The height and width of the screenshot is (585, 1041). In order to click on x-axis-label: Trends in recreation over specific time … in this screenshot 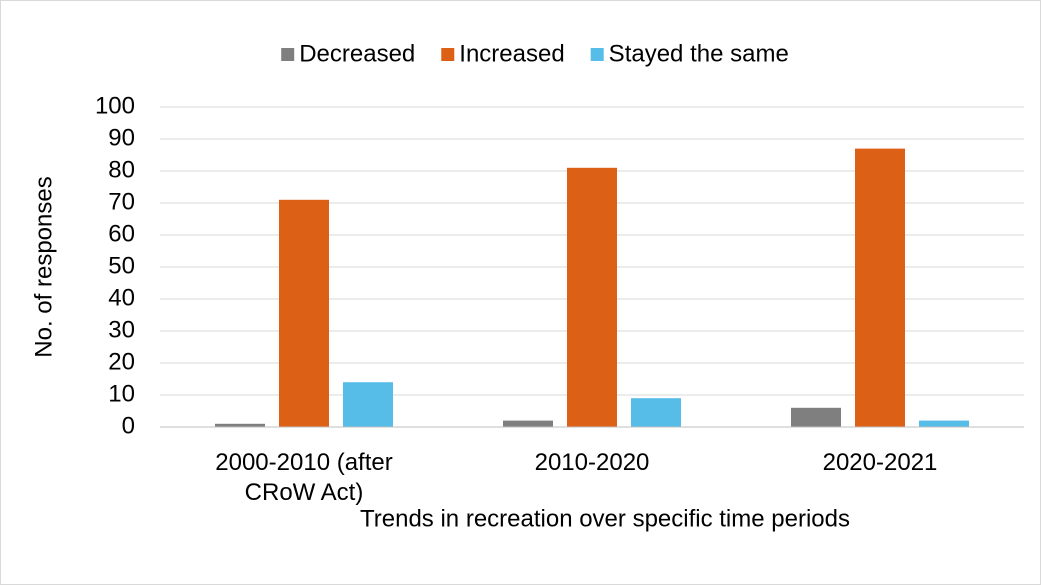, I will do `click(605, 518)`.